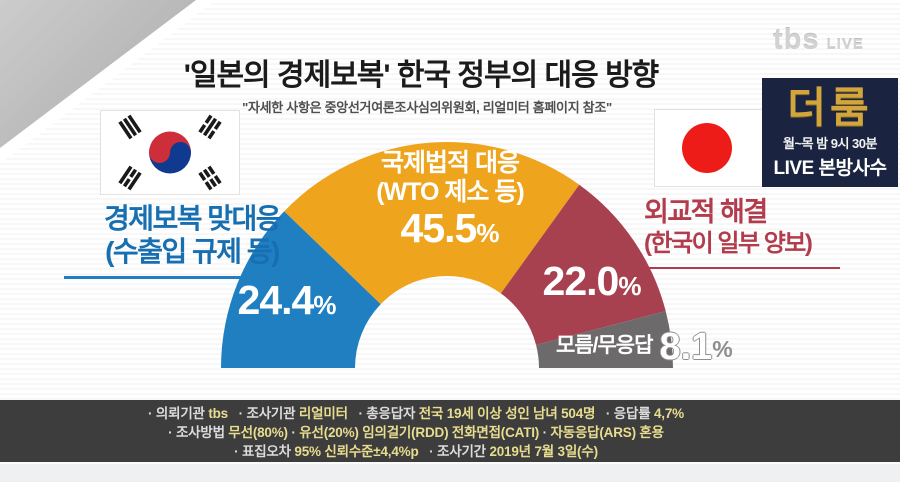 This screenshot has height=482, width=900. I want to click on unknown-label: 모름/무응답, so click(604, 345).